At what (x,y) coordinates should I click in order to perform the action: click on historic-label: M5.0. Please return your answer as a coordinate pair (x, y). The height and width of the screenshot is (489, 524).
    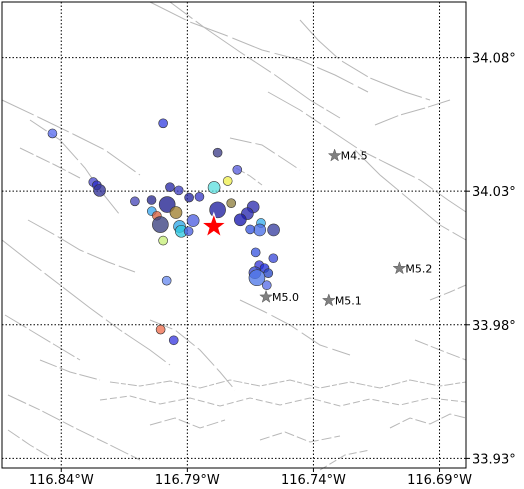
    Looking at the image, I should click on (285, 297).